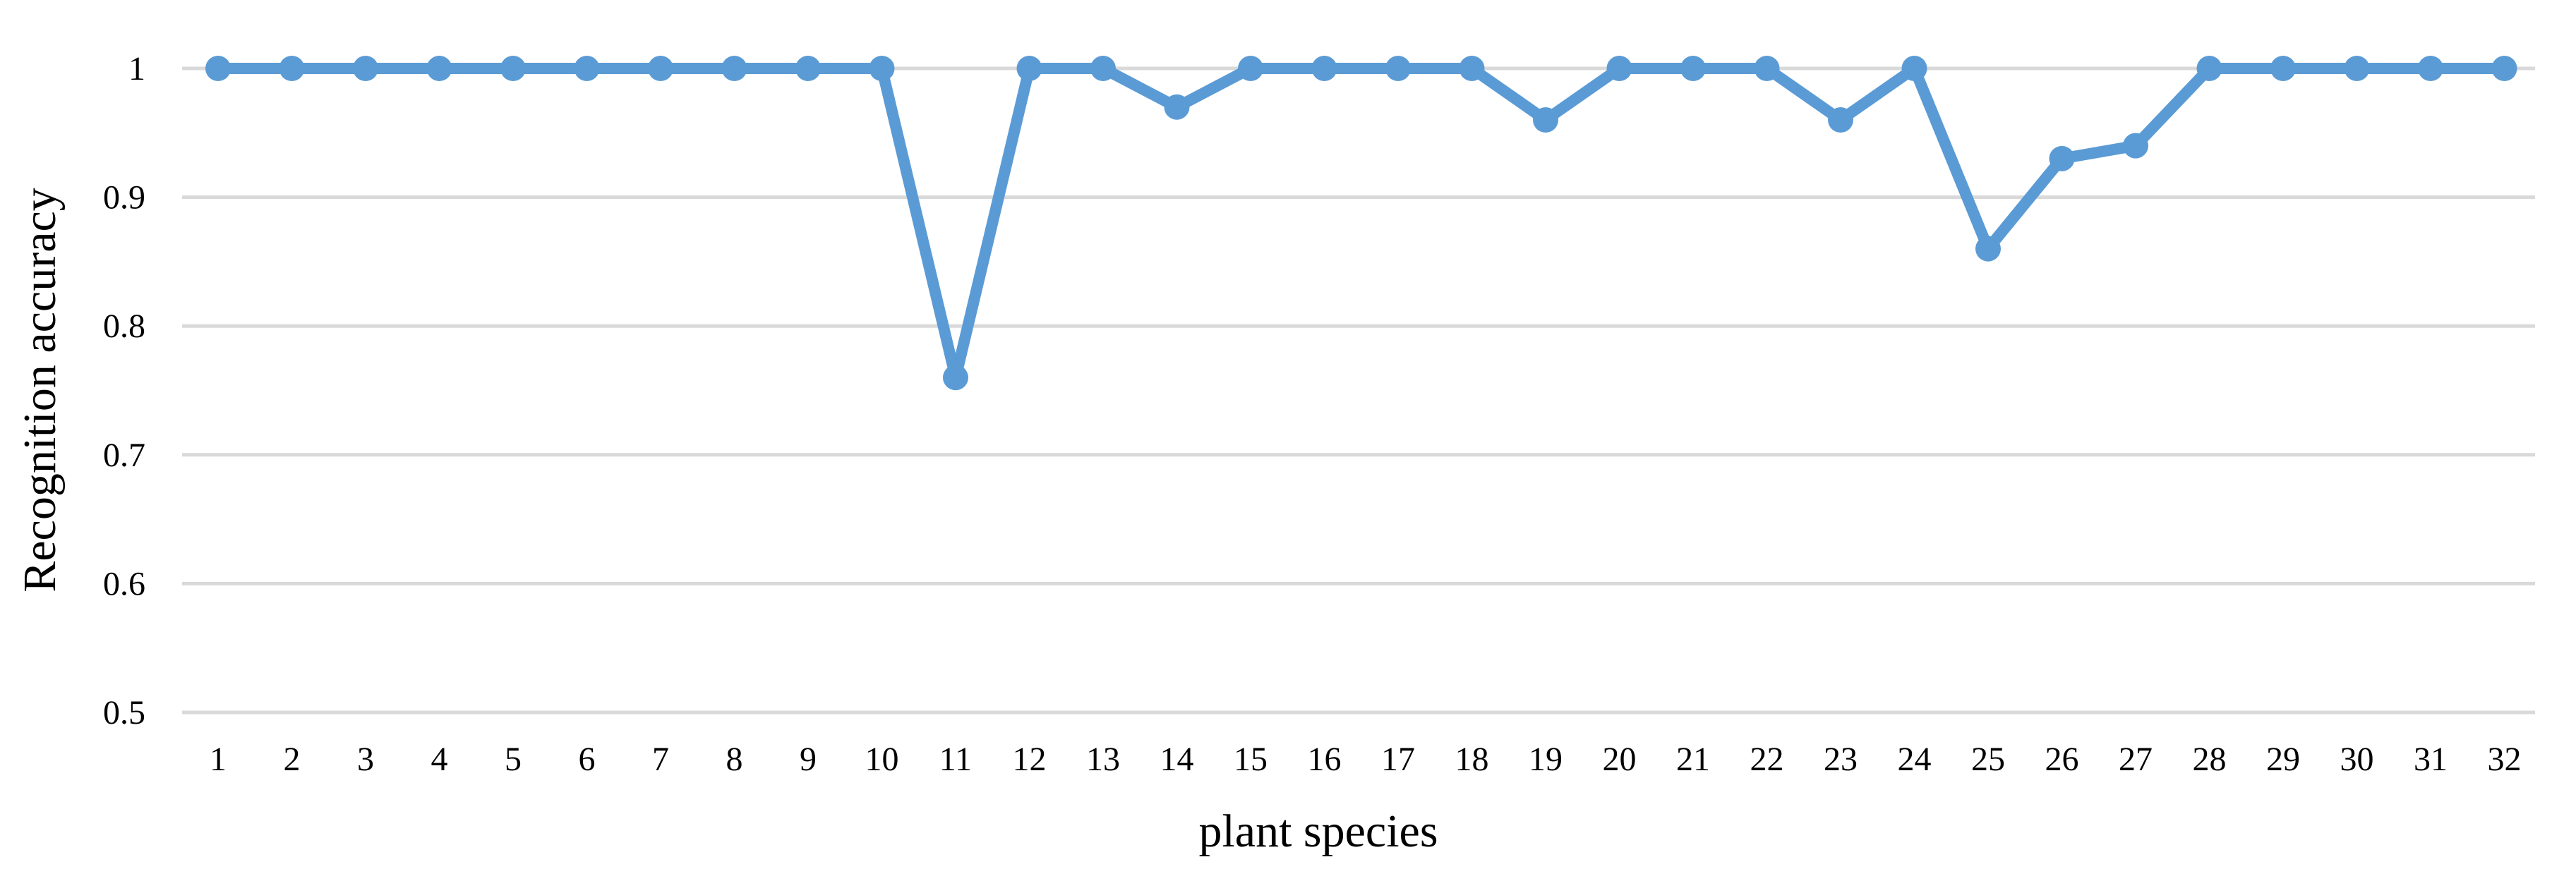  What do you see at coordinates (124, 390) in the screenshot?
I see `y-tick-labels: 0.5 0.6 0.7 0.8 0.9 1` at bounding box center [124, 390].